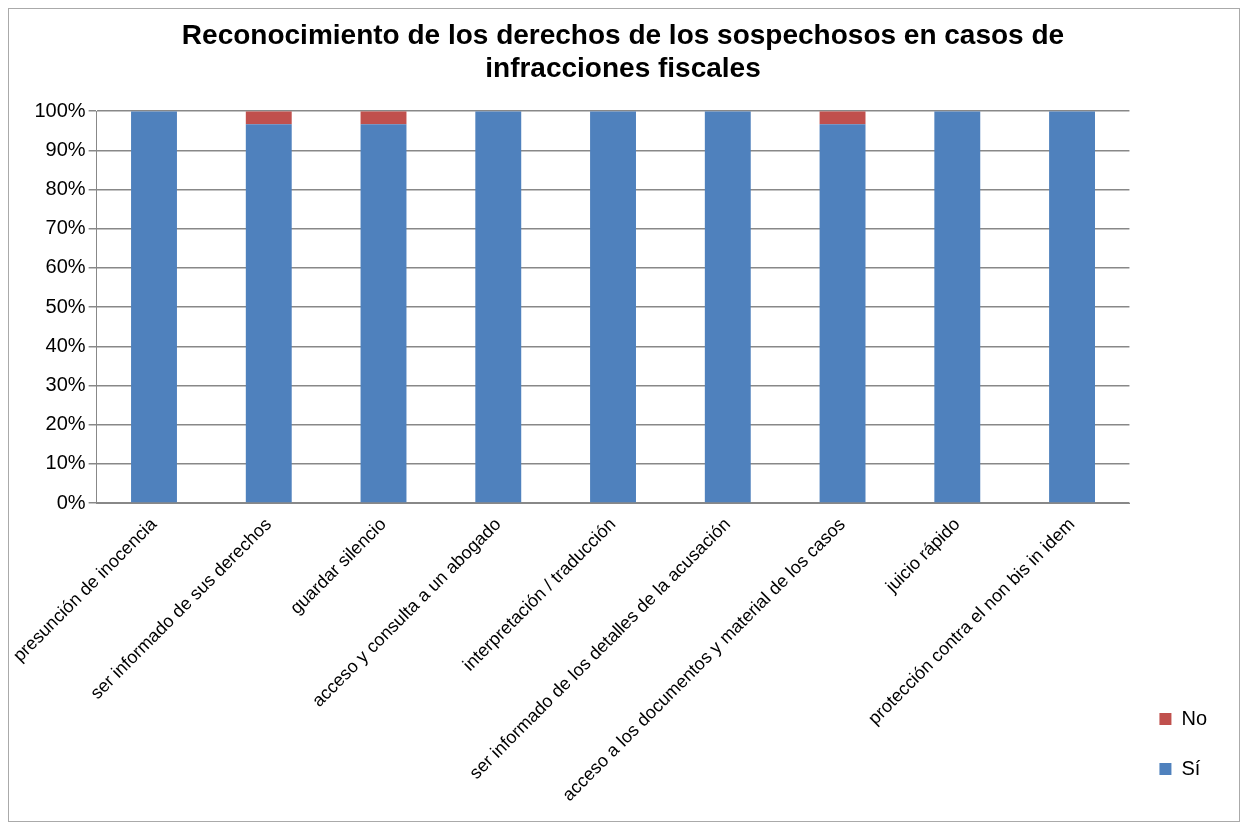  What do you see at coordinates (60, 109) in the screenshot?
I see `y-tick-label: 100%` at bounding box center [60, 109].